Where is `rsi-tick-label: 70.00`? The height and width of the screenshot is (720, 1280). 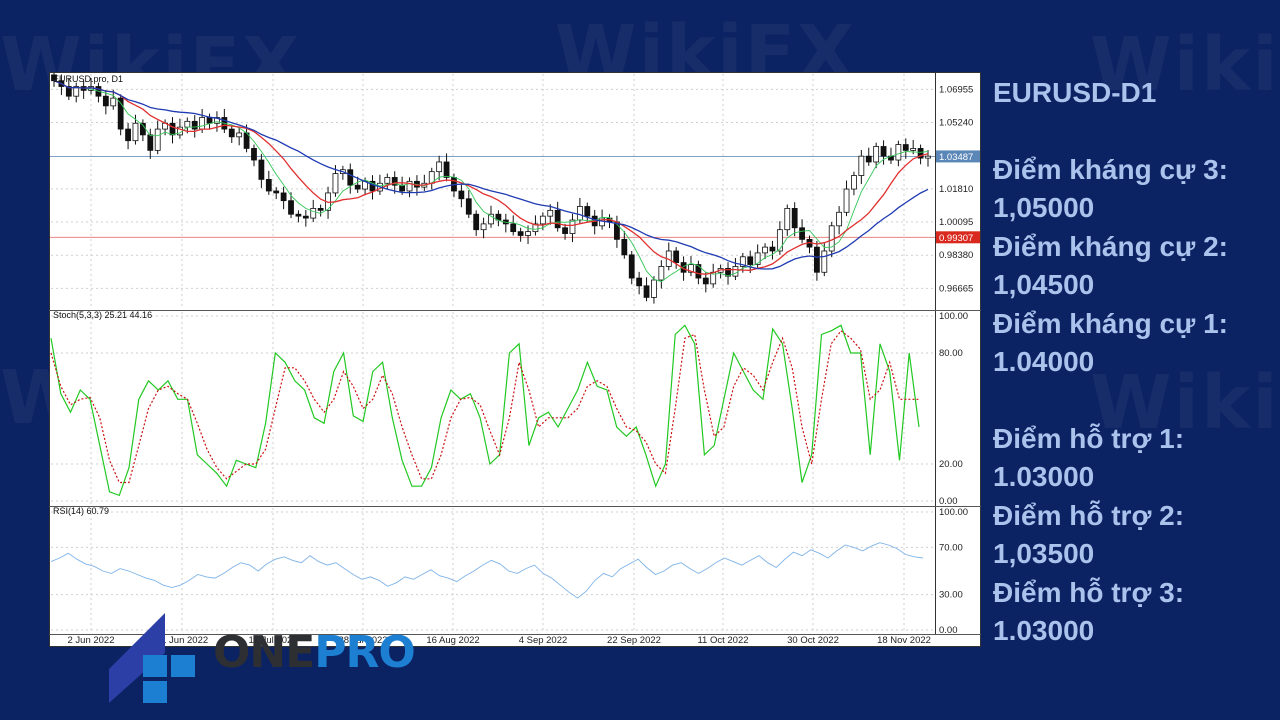 rsi-tick-label: 70.00 is located at coordinates (951, 547).